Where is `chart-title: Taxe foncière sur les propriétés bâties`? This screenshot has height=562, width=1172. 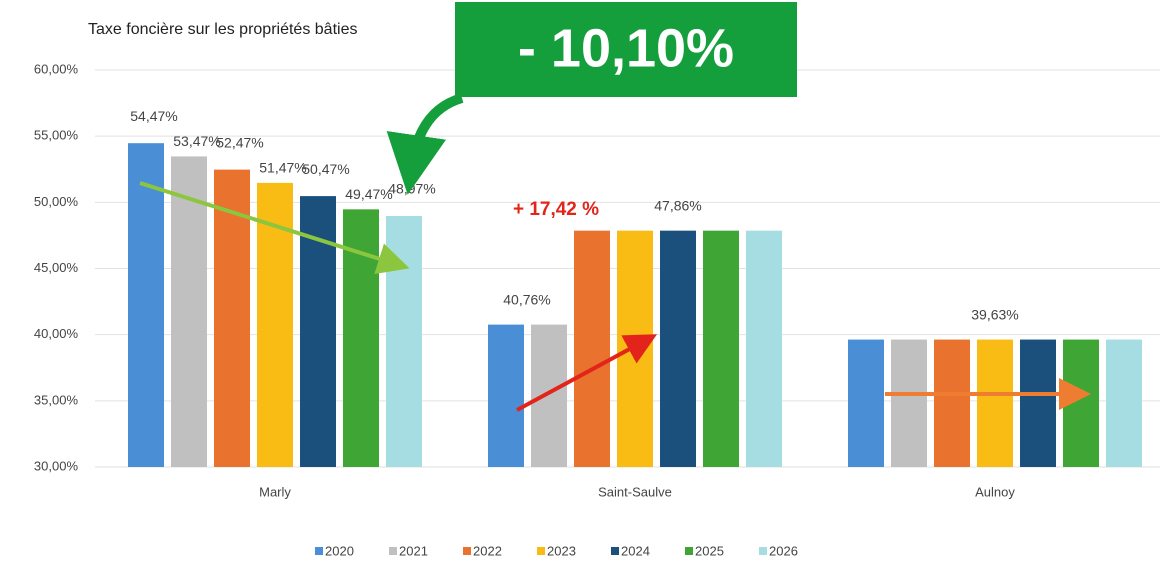 chart-title: Taxe foncière sur les propriétés bâties is located at coordinates (222, 29).